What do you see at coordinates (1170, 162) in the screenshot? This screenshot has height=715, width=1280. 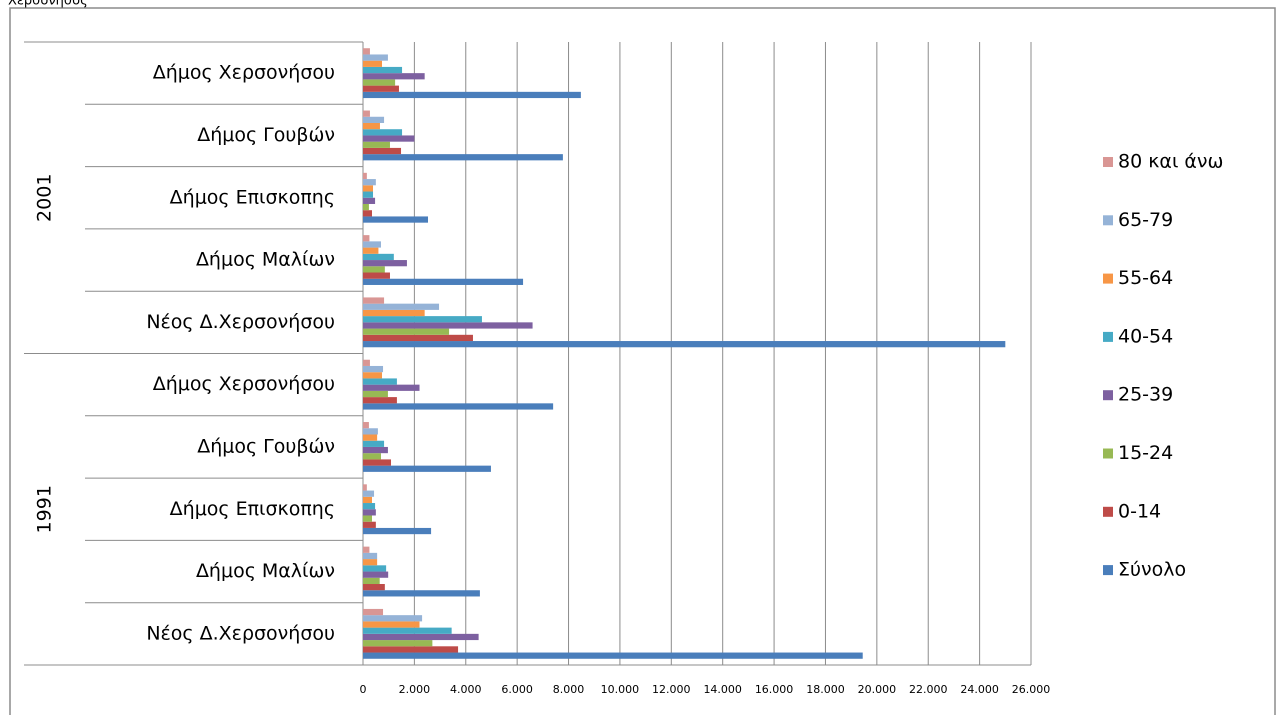 I see `legend-label: 80 και άνω` at bounding box center [1170, 162].